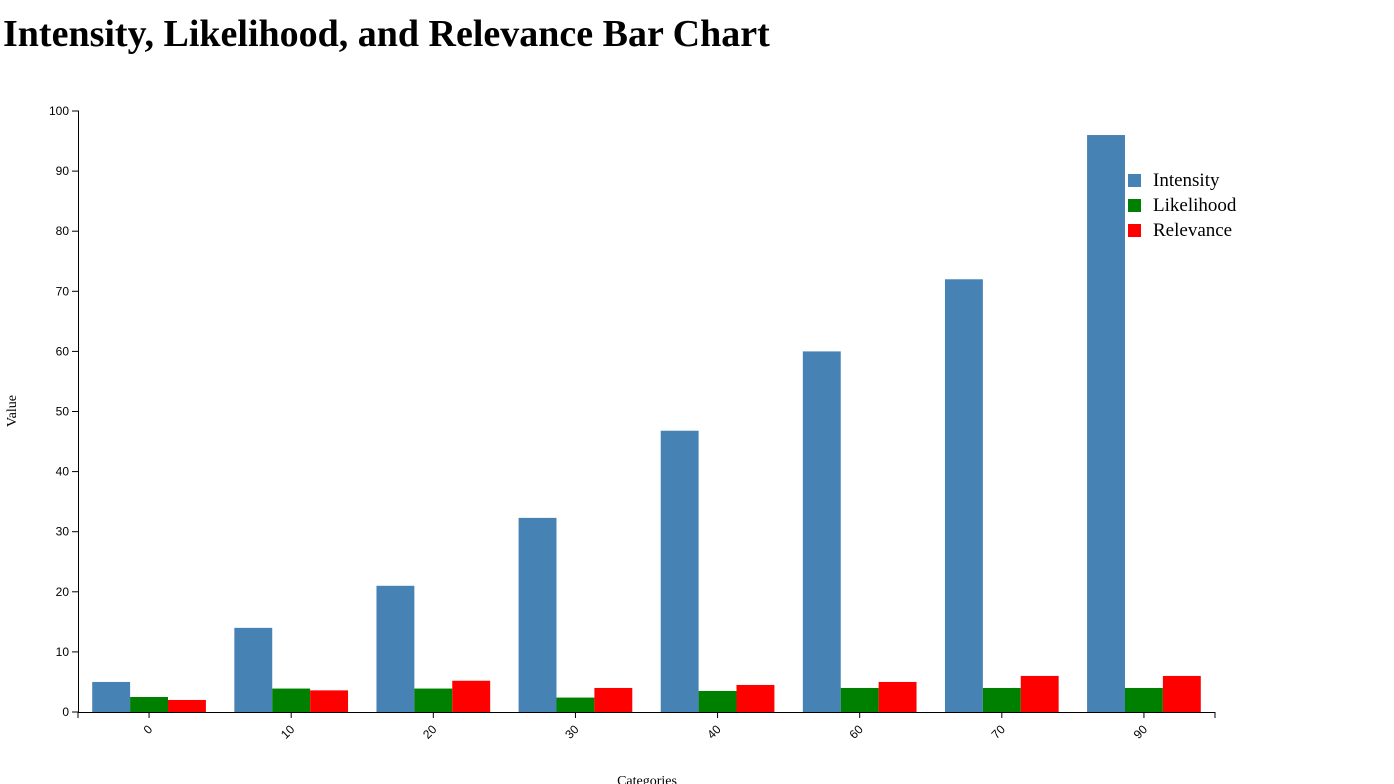  What do you see at coordinates (1192, 230) in the screenshot?
I see `legend-label-relevance: Relevance` at bounding box center [1192, 230].